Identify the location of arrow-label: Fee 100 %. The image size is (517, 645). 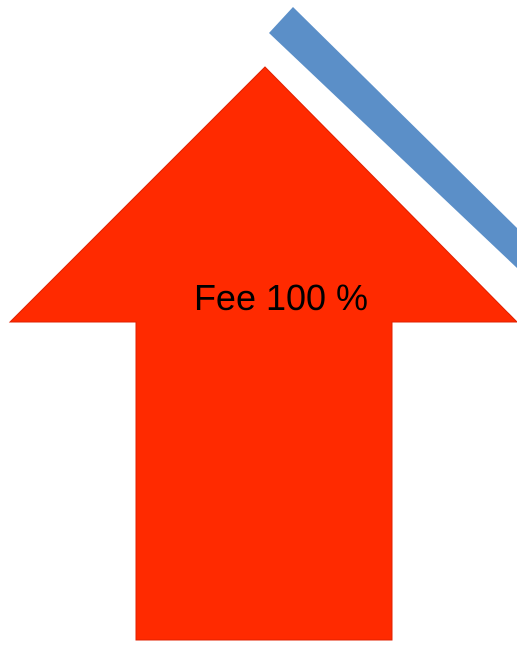
(281, 297).